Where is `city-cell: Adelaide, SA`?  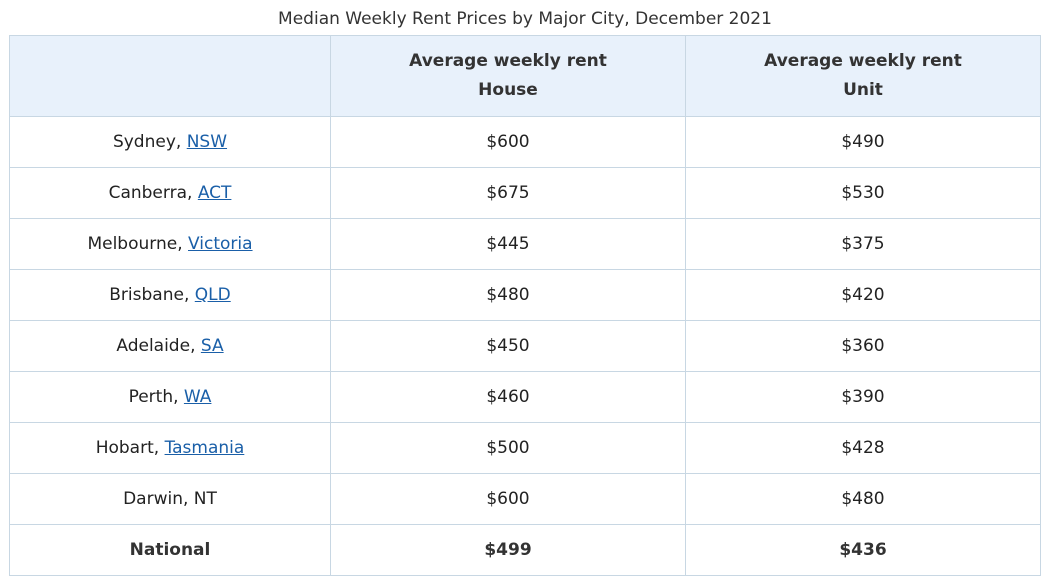 city-cell: Adelaide, SA is located at coordinates (170, 346).